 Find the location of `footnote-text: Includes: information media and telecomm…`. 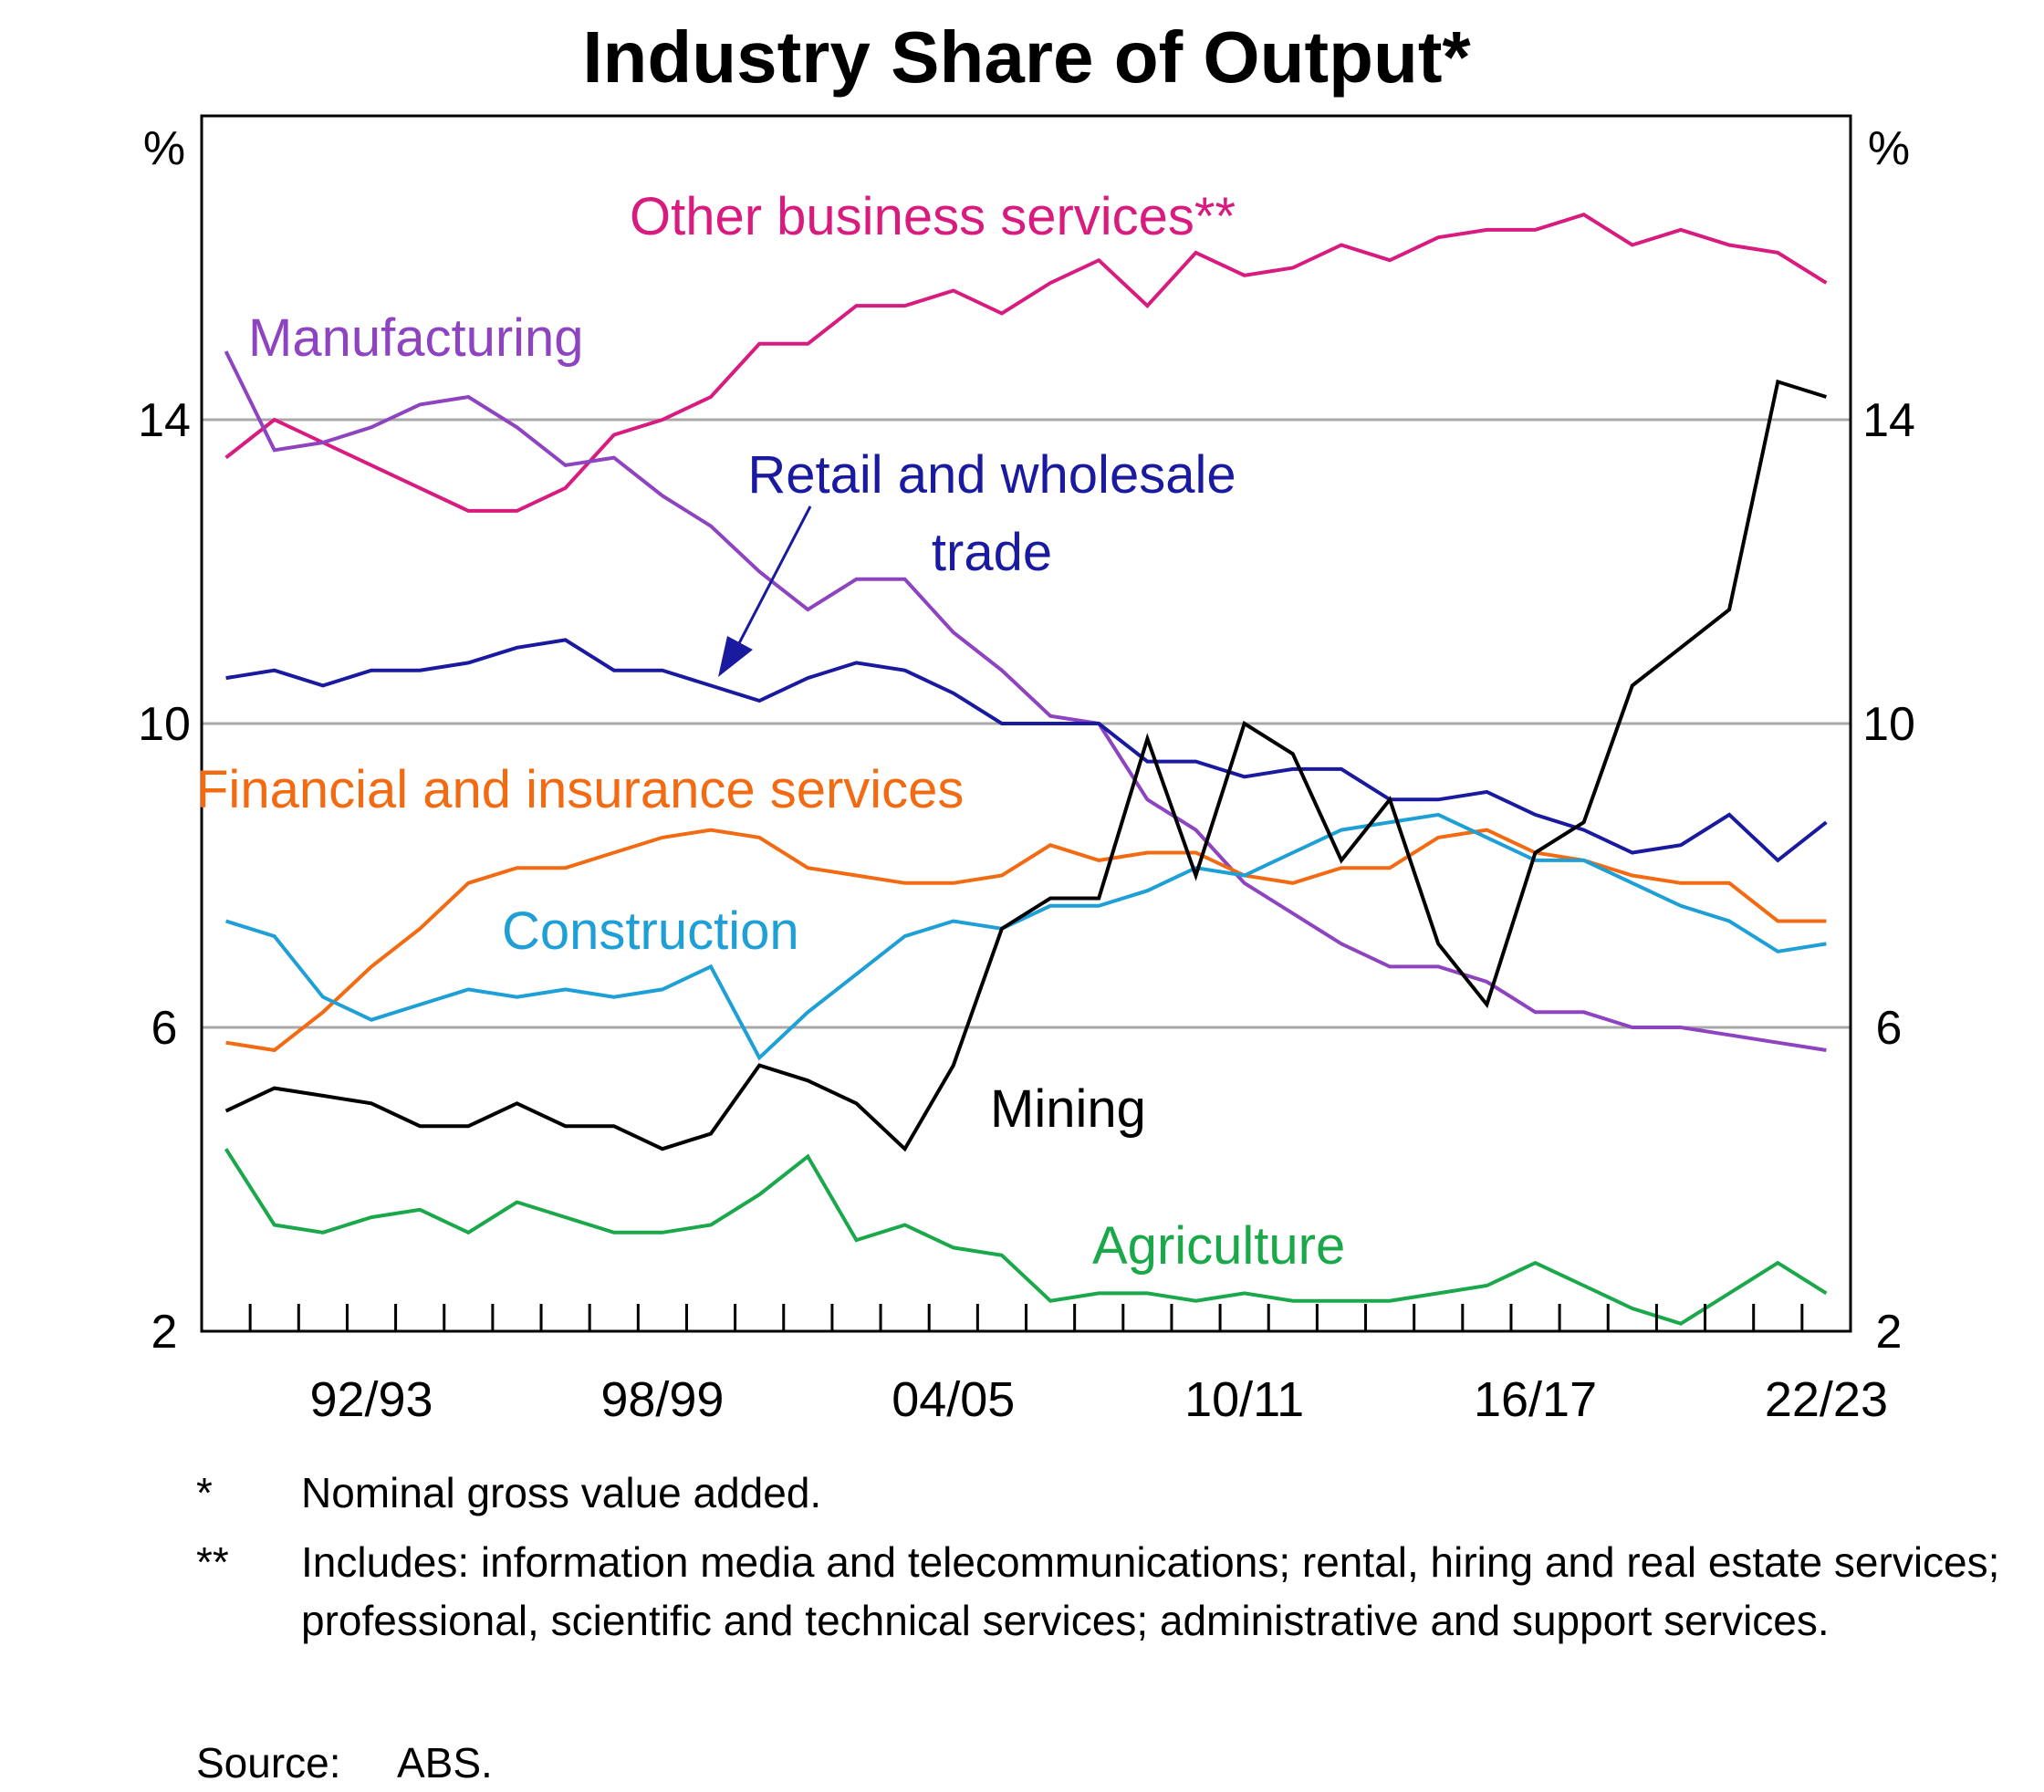

footnote-text: Includes: information media and telecomm… is located at coordinates (1150, 1591).